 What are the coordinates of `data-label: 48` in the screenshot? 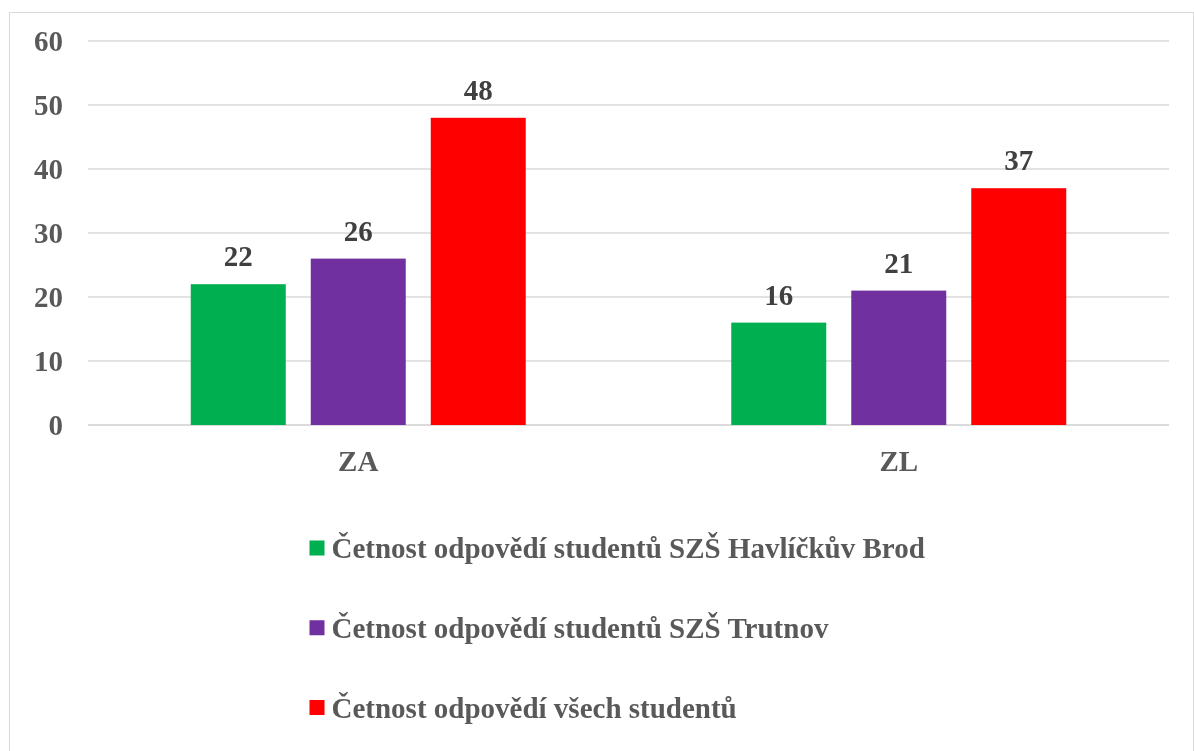 It's located at (478, 89).